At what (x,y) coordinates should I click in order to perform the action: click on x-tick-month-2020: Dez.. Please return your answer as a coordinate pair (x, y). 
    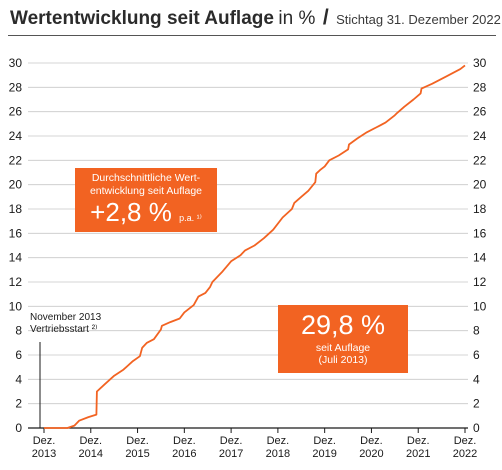
    Looking at the image, I should click on (371, 441).